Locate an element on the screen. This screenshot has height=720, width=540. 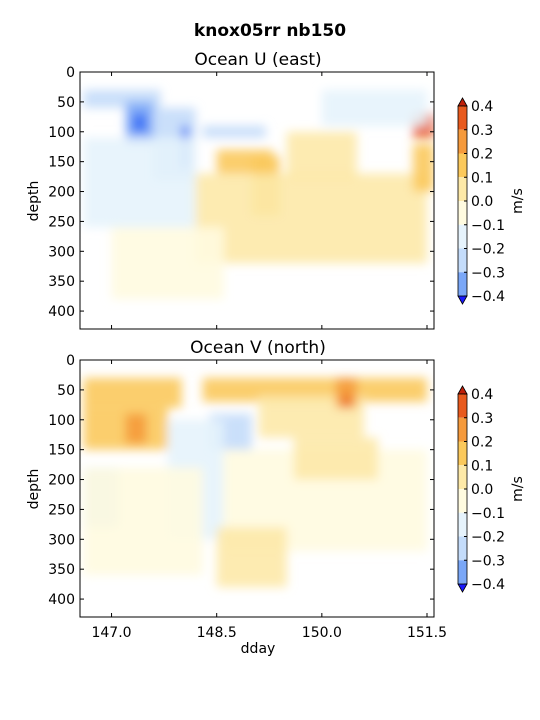
colorbar-v-label: m/s is located at coordinates (518, 489).